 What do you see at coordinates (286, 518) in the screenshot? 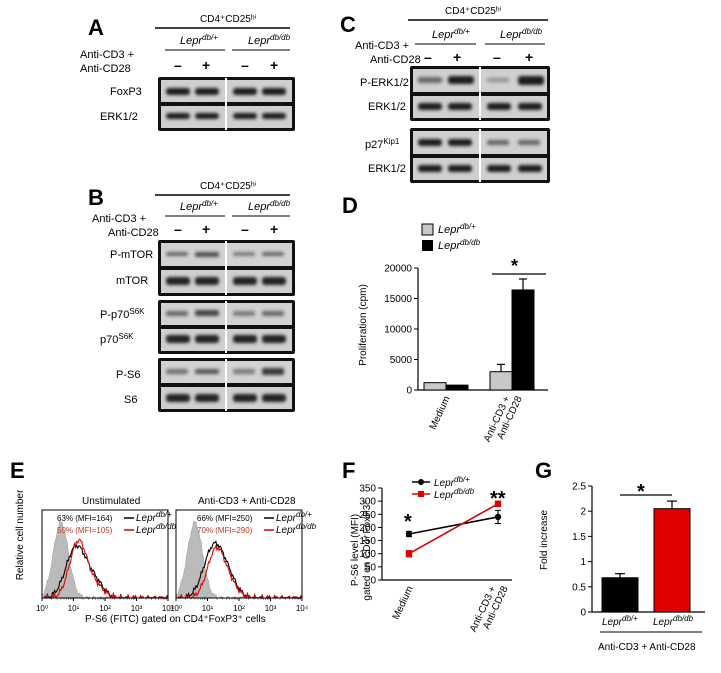
I see `panel-e-leg1b: Lepr` at bounding box center [286, 518].